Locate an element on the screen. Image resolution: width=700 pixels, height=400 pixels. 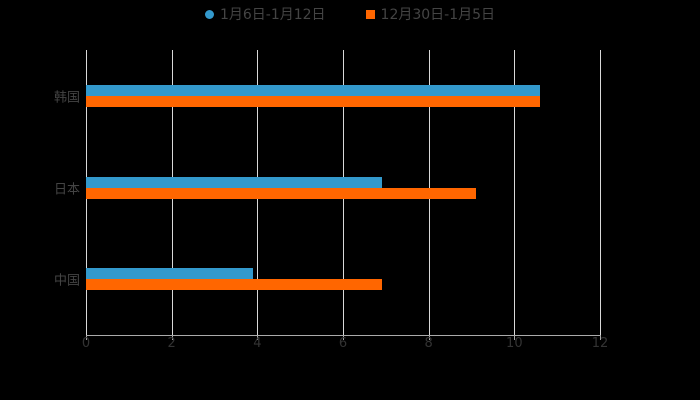
x-tick-label: 6 is located at coordinates (343, 343).